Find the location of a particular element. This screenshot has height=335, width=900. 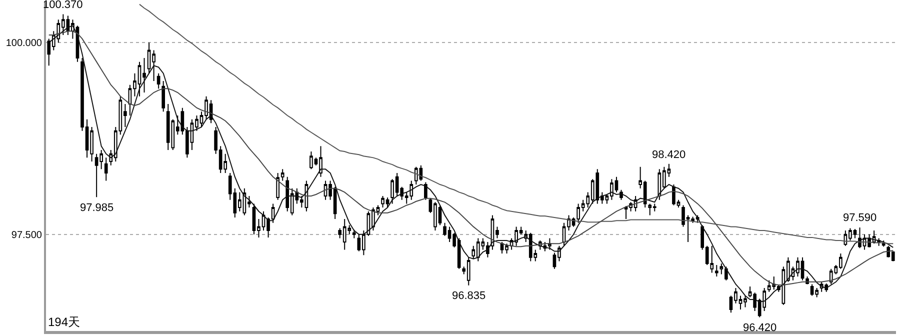

annotation: 100.370 is located at coordinates (63, 5).